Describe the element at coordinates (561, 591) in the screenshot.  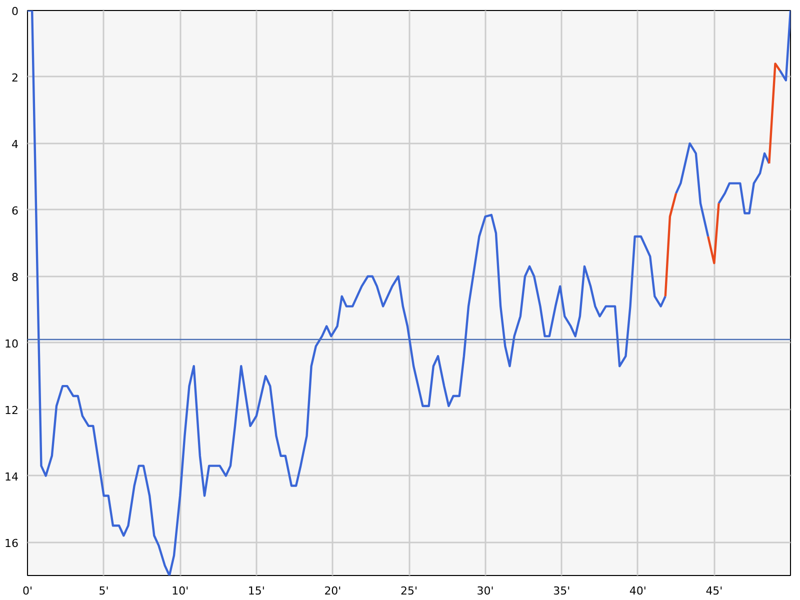
I see `x-tick-label: 35'` at that location.